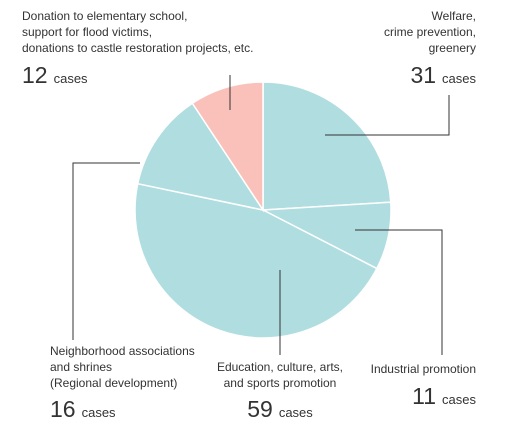 The height and width of the screenshot is (431, 506). I want to click on value-label: 16 cases, so click(83, 409).